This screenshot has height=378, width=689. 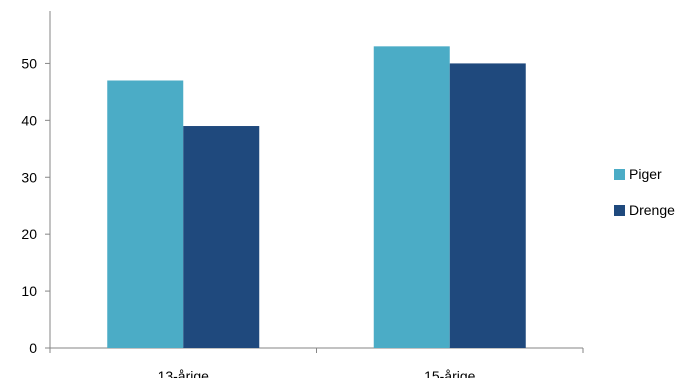 What do you see at coordinates (29, 177) in the screenshot?
I see `y-tick-label: 30` at bounding box center [29, 177].